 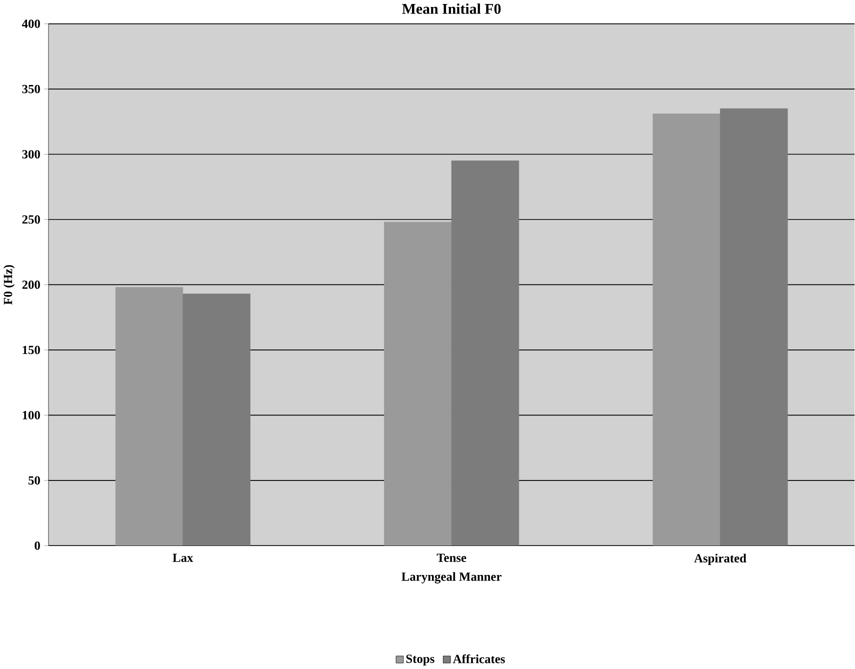 What do you see at coordinates (37, 546) in the screenshot?
I see `y-tick-label: 0` at bounding box center [37, 546].